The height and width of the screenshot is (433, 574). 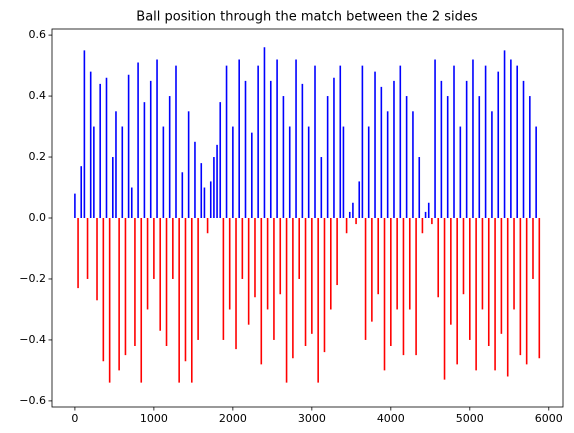 I want to click on y-tick-label: −0.2, so click(x=32, y=278).